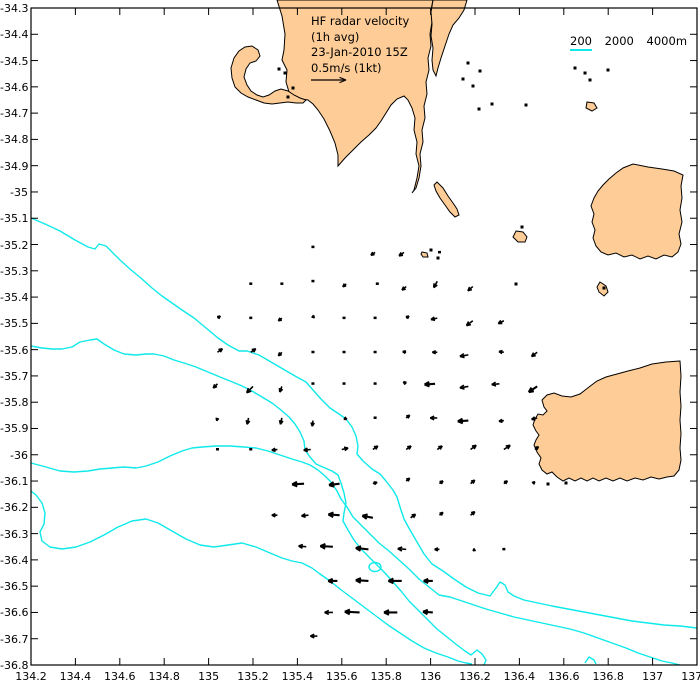 The width and height of the screenshot is (700, 700). What do you see at coordinates (31, 676) in the screenshot?
I see `x-tick-label: 134.2` at bounding box center [31, 676].